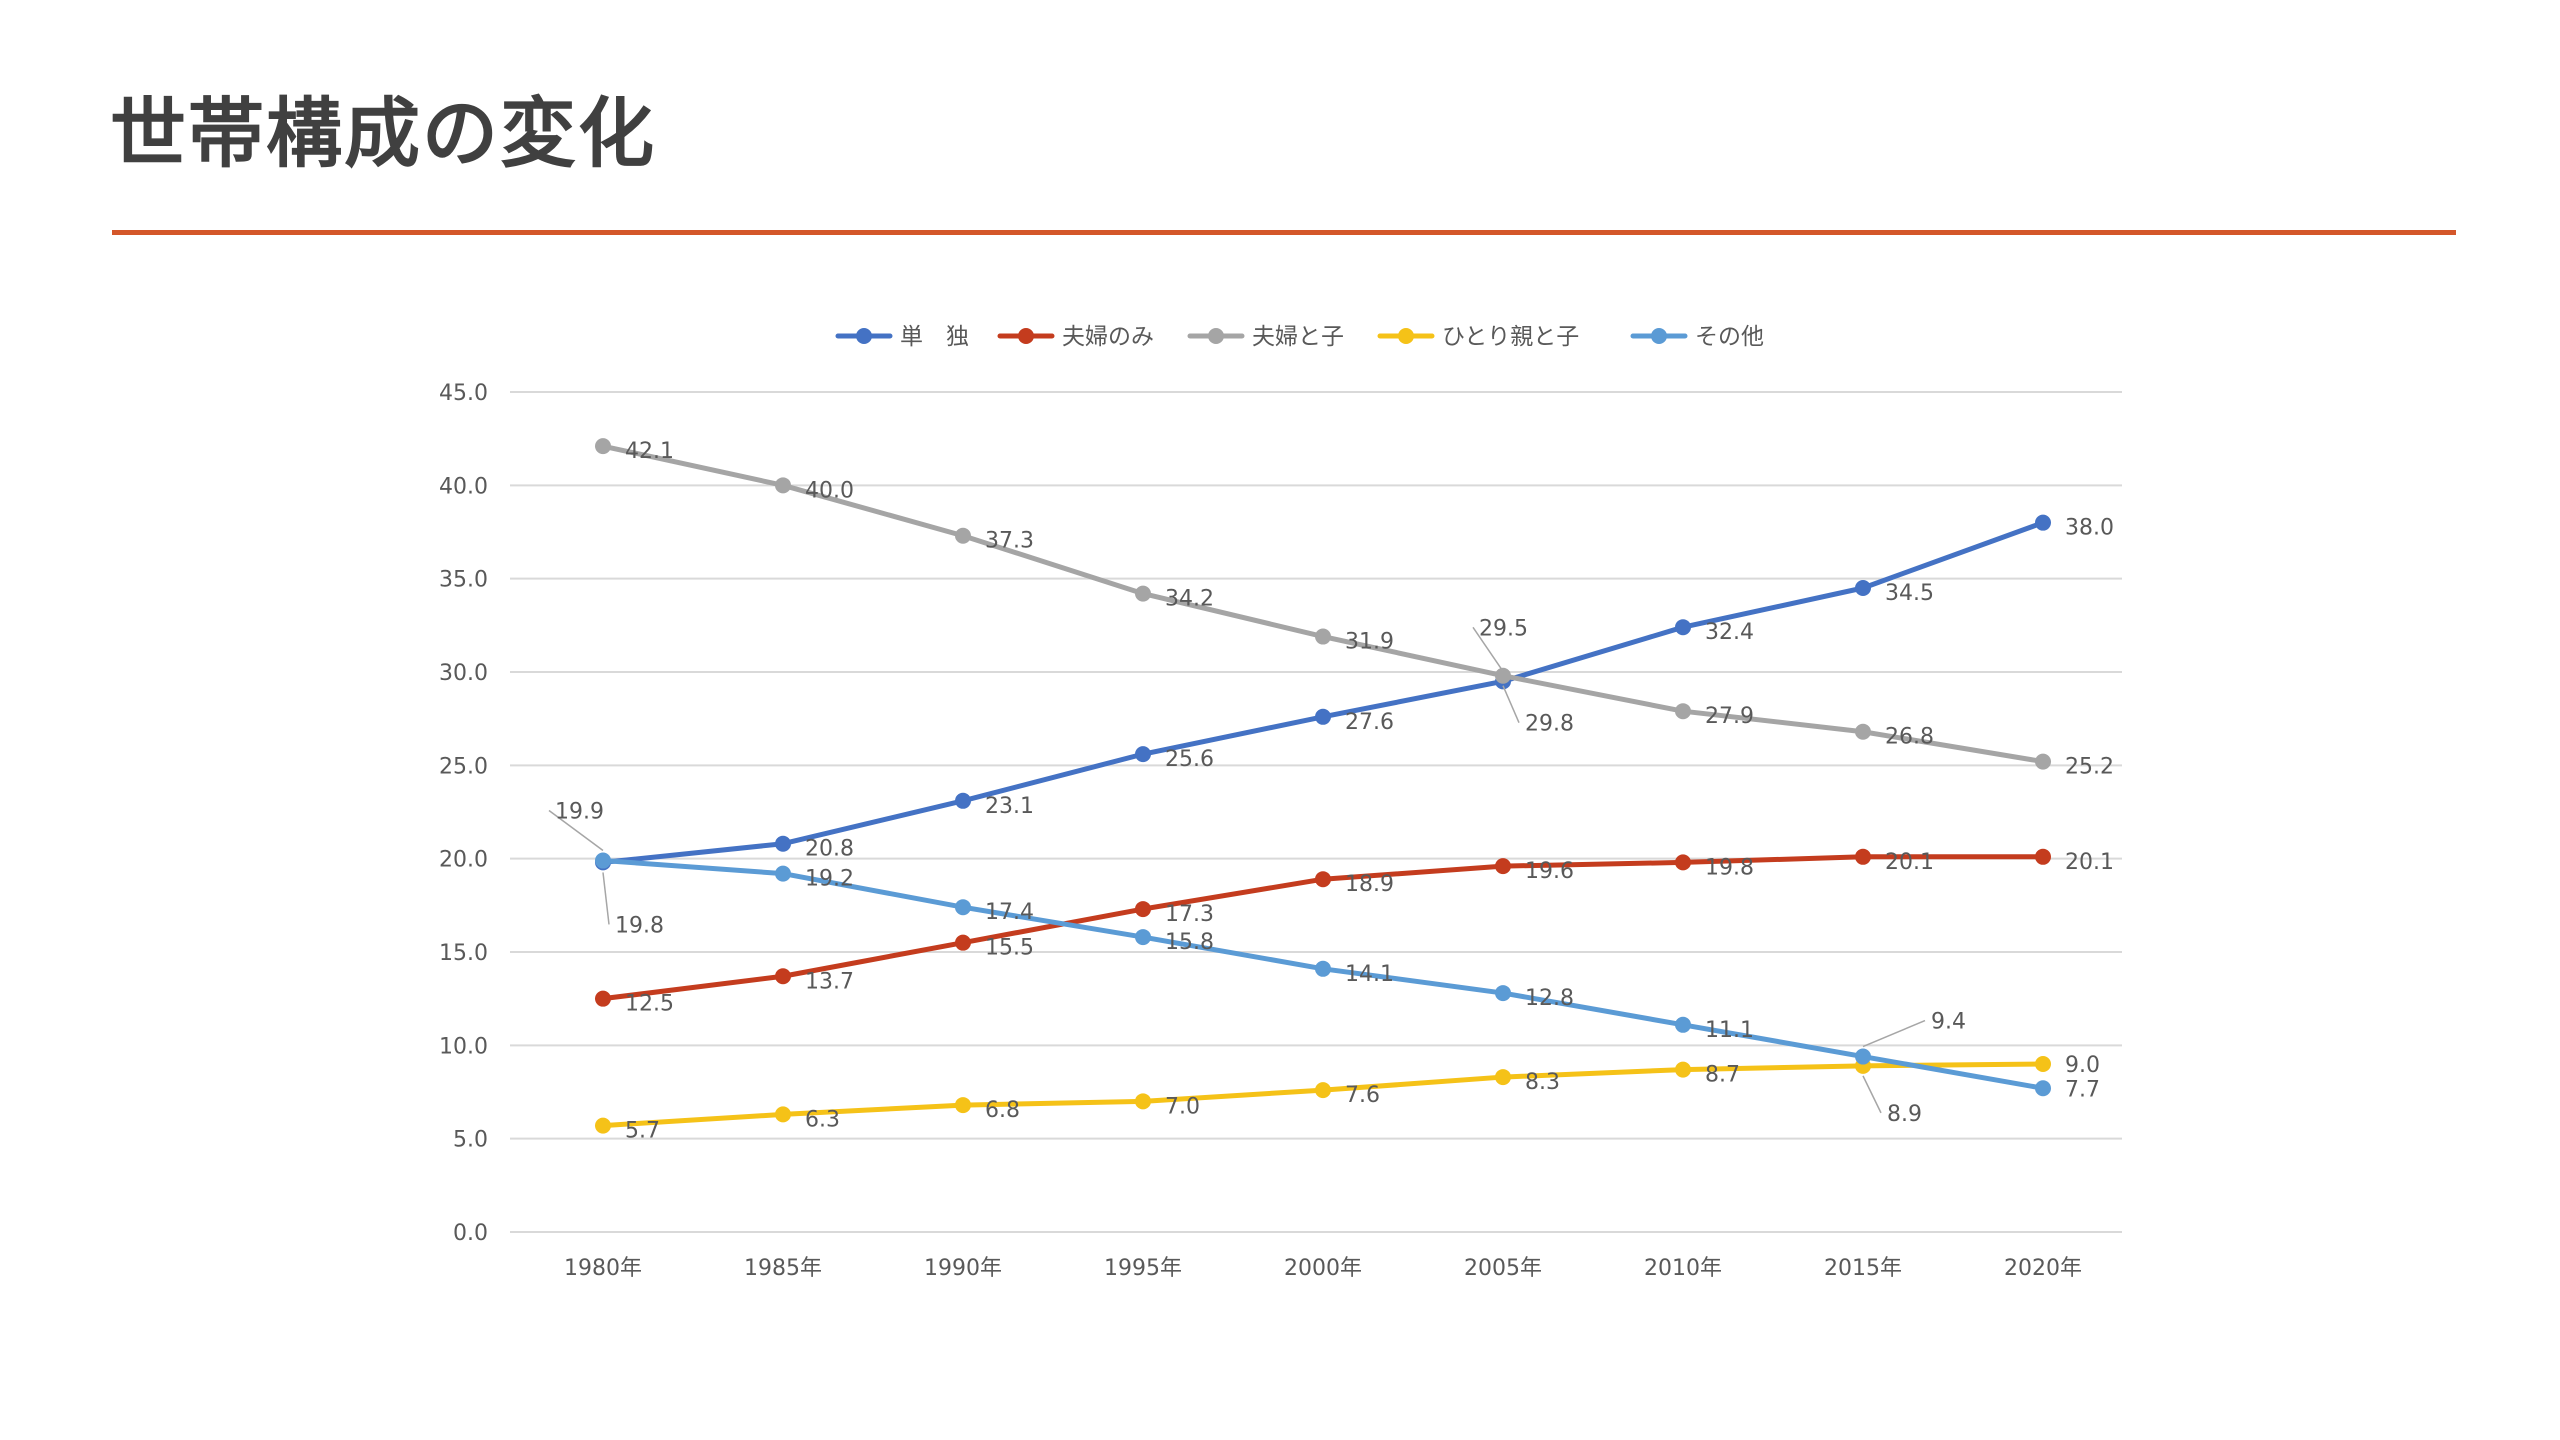  What do you see at coordinates (934, 337) in the screenshot?
I see `legend-label: 単 独` at bounding box center [934, 337].